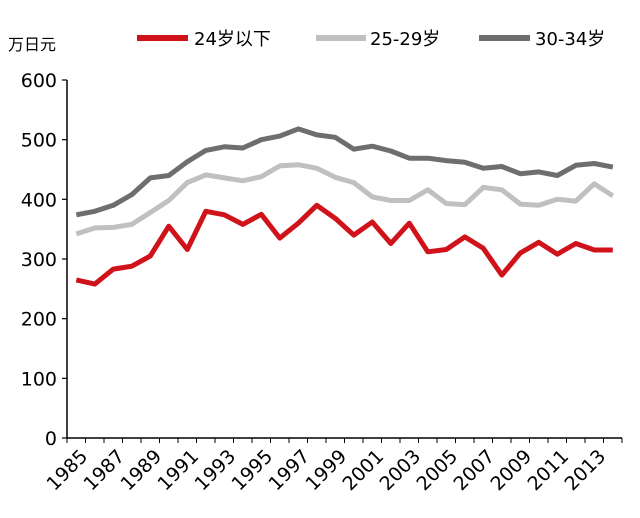 Image resolution: width=640 pixels, height=518 pixels. Describe the element at coordinates (39, 379) in the screenshot. I see `y-tick-label: 100` at that location.